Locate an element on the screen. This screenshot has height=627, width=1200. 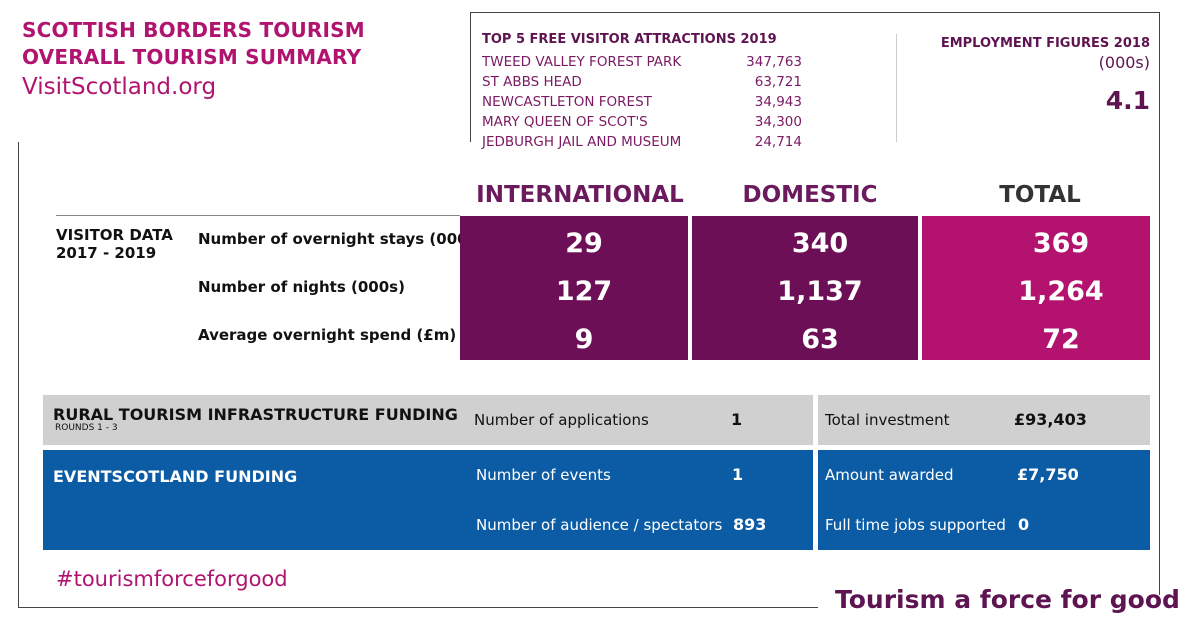
attraction-value: 34,300 is located at coordinates (778, 122).